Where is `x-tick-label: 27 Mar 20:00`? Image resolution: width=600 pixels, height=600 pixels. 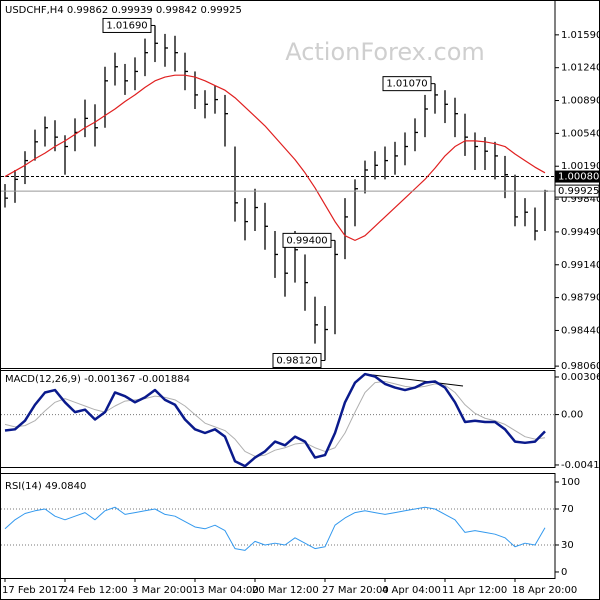
x-tick-label: 27 Mar 20:00 is located at coordinates (355, 590).